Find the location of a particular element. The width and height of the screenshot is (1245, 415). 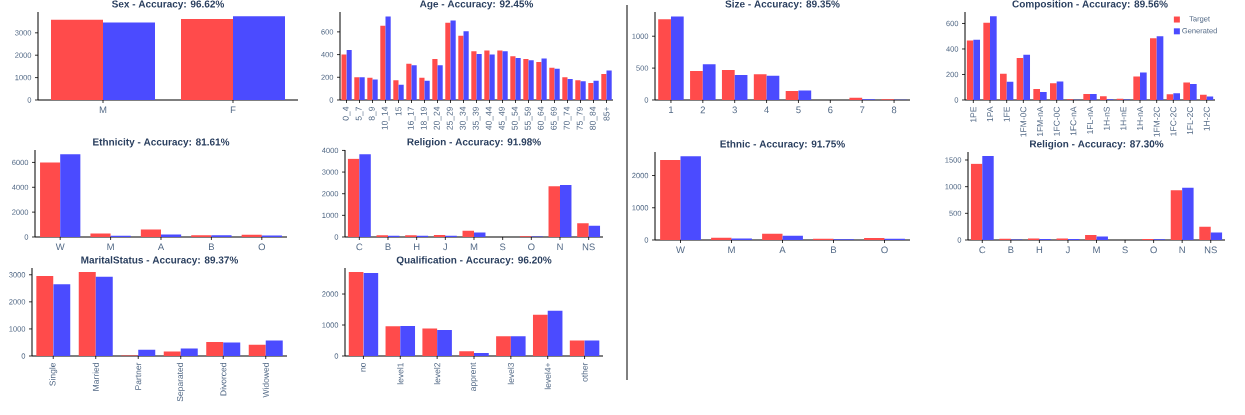

x-tick-label: Widowed is located at coordinates (265, 380).